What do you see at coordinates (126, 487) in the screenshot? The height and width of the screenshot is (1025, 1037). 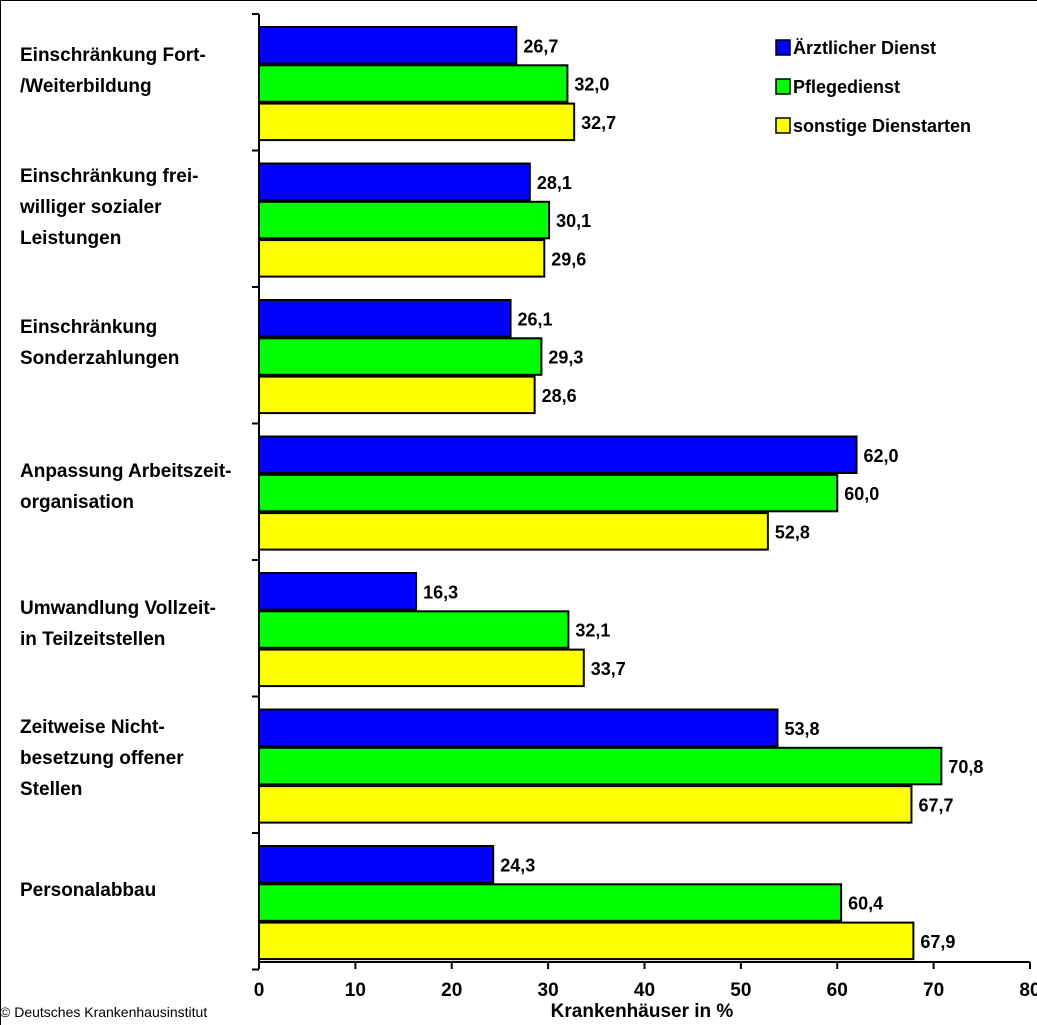 I see `category-label: Anpassung Arbeitszeit- organisation` at bounding box center [126, 487].